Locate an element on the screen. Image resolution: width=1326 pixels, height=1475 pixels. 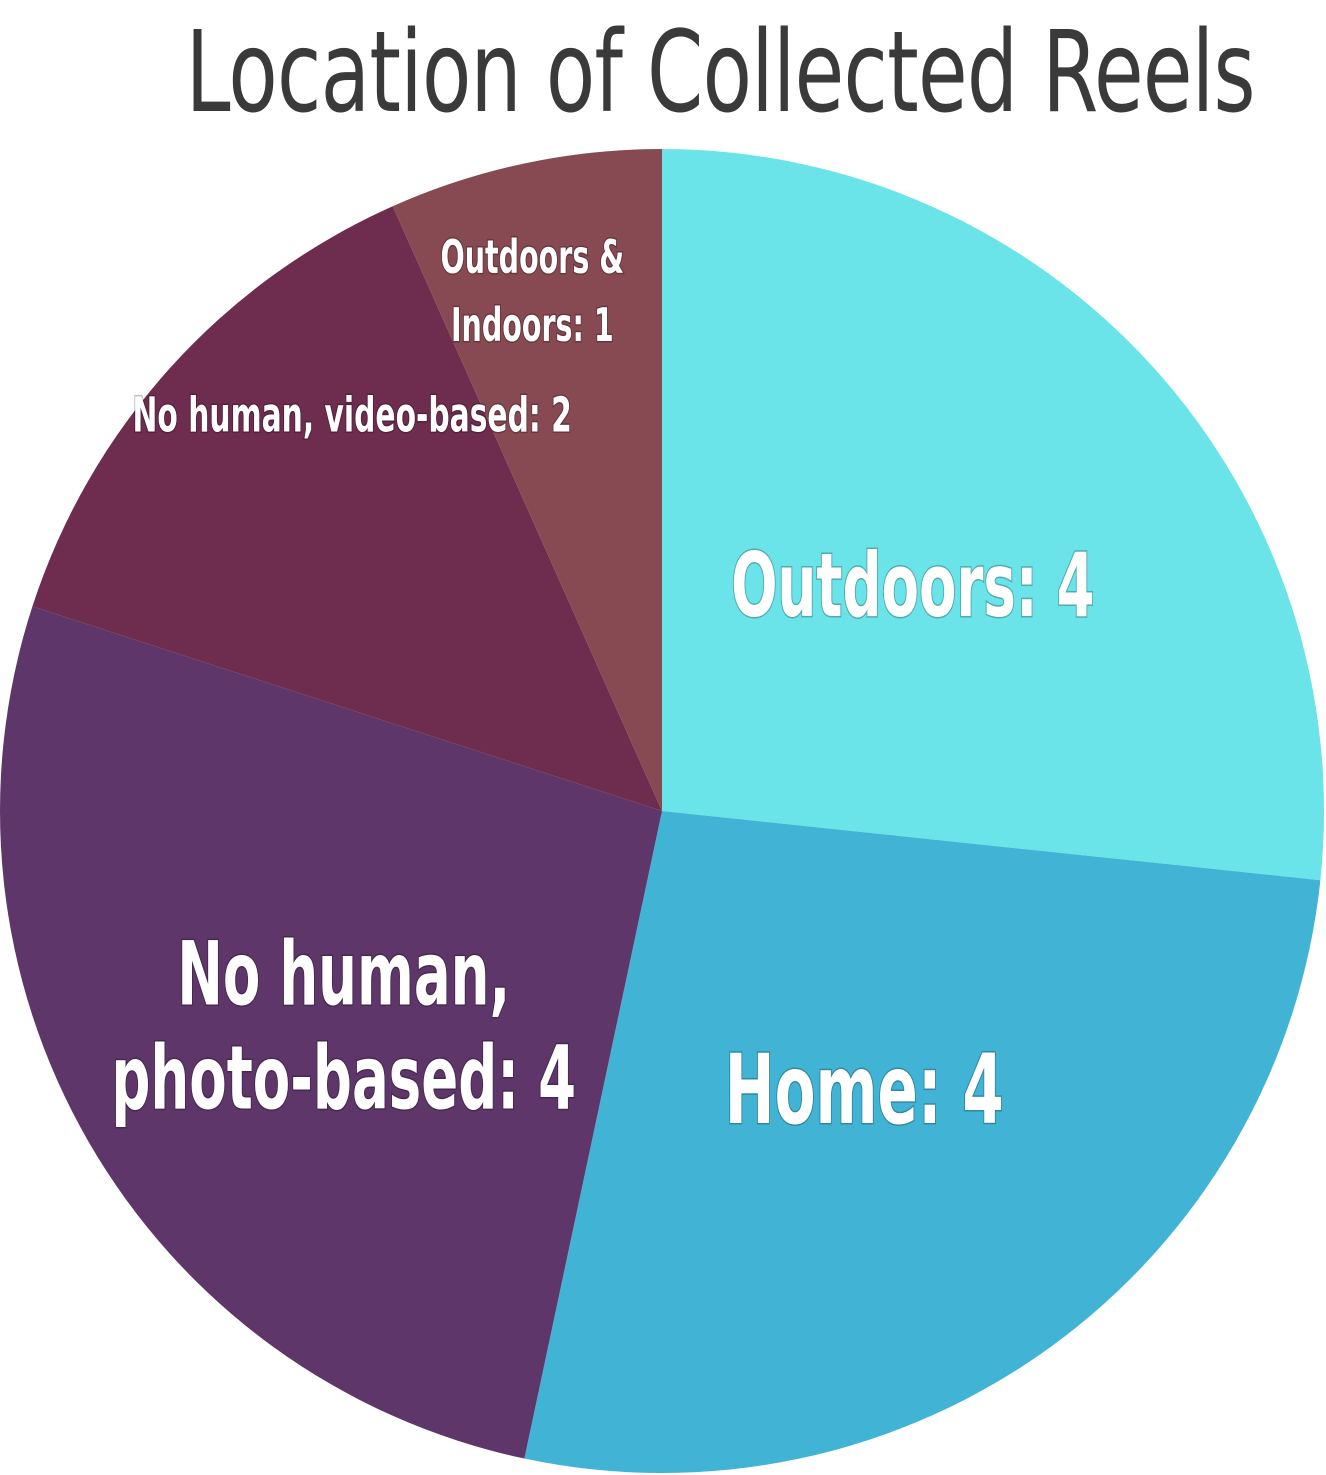
slice-label-line: Home: 4 is located at coordinates (864, 1090).